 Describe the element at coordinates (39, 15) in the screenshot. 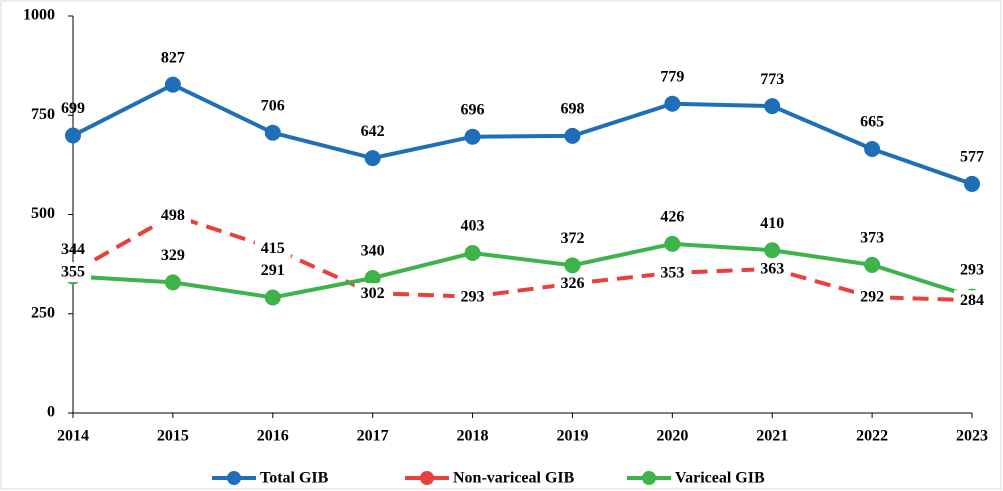

I see `y-tick-label: 1000` at that location.